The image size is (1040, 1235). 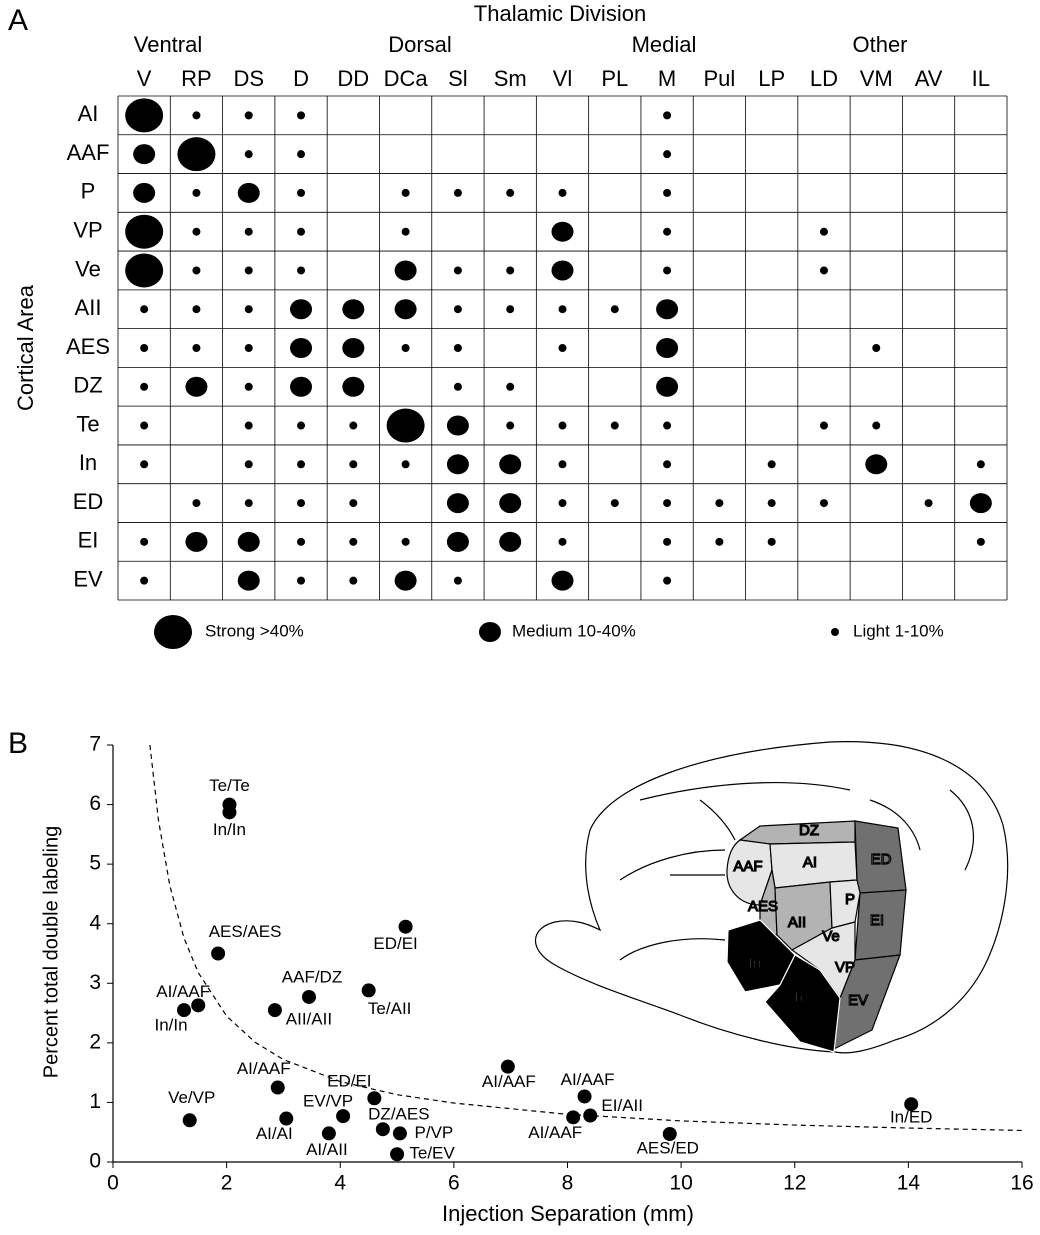 What do you see at coordinates (909, 1183) in the screenshot?
I see `x-tick-label: 14` at bounding box center [909, 1183].